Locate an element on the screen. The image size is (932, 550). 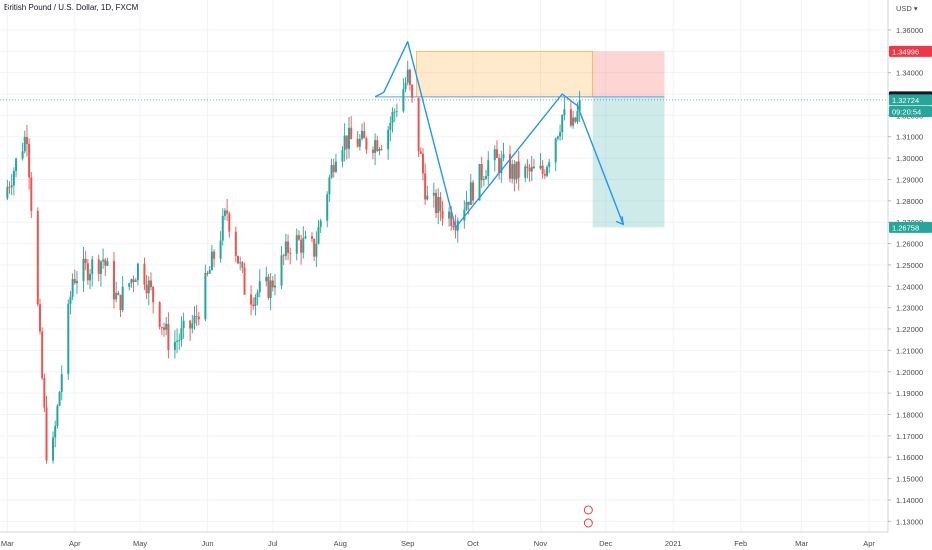
price-tick-label: 1.31000 is located at coordinates (909, 137).